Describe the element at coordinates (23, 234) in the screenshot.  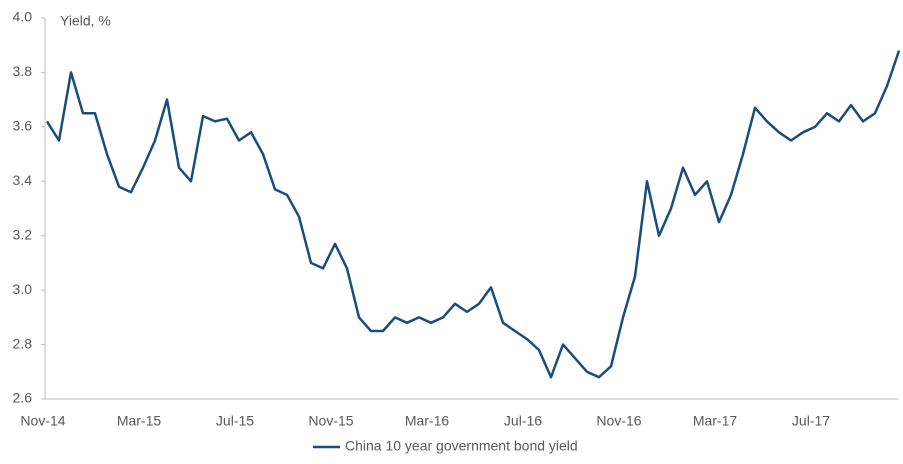
I see `y-tick-label: 3.2` at that location.